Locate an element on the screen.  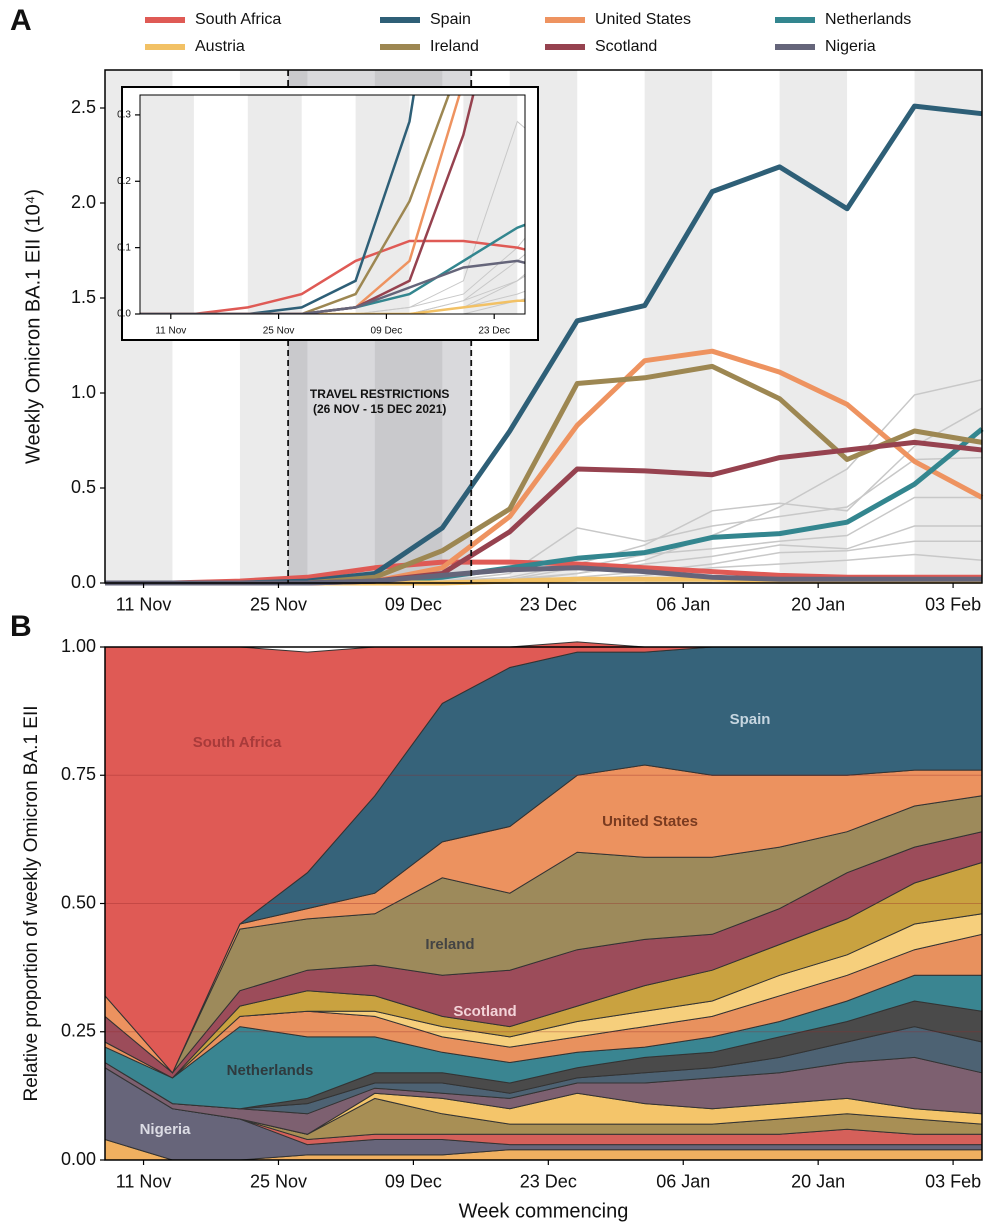
y-tick-label: 1.00 is located at coordinates (78, 646).